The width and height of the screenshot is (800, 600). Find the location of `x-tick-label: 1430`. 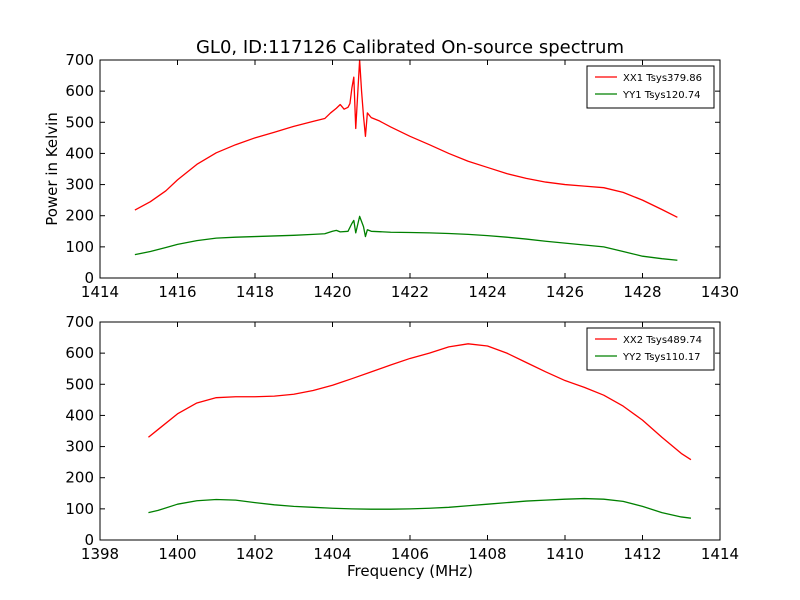

x-tick-label: 1430 is located at coordinates (720, 292).